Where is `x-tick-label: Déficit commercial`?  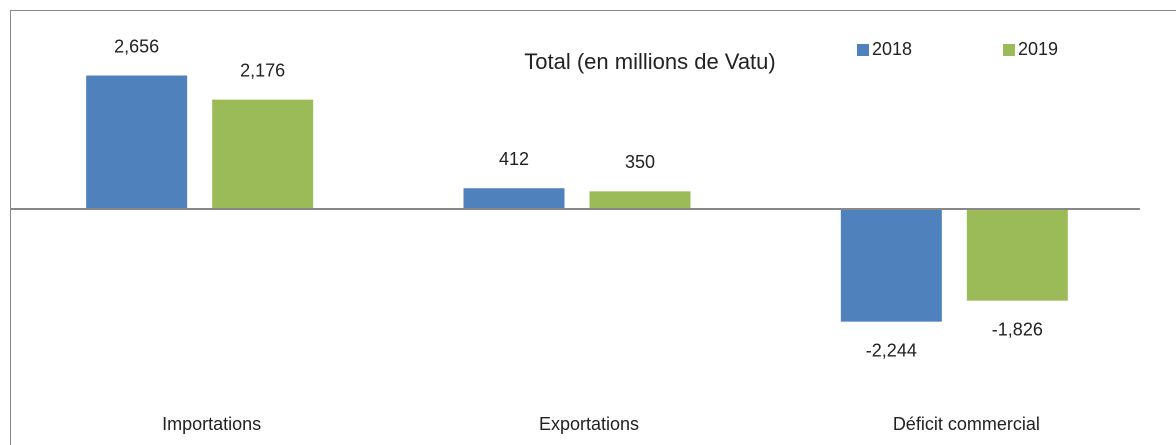
x-tick-label: Déficit commercial is located at coordinates (966, 424).